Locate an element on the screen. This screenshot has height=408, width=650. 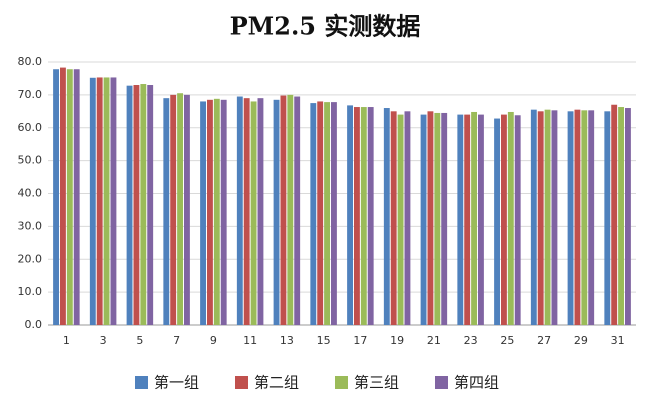
x-tick-label: 15 is located at coordinates (324, 340).